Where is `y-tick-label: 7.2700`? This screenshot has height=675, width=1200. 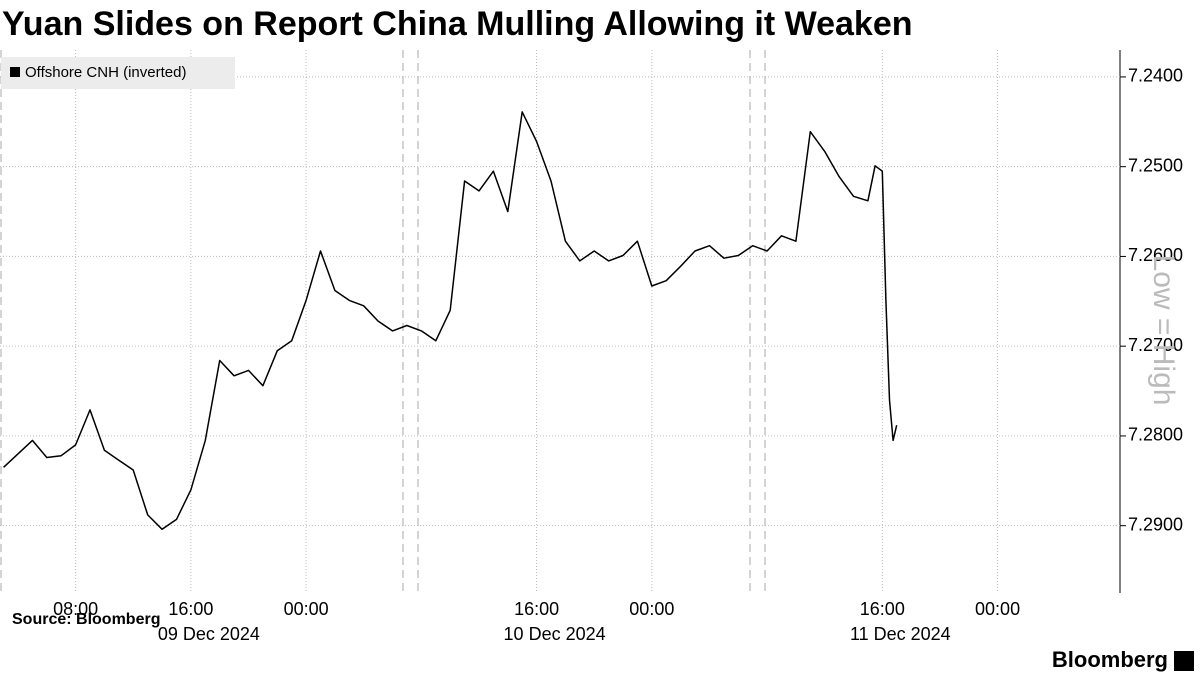 y-tick-label: 7.2700 is located at coordinates (1155, 345).